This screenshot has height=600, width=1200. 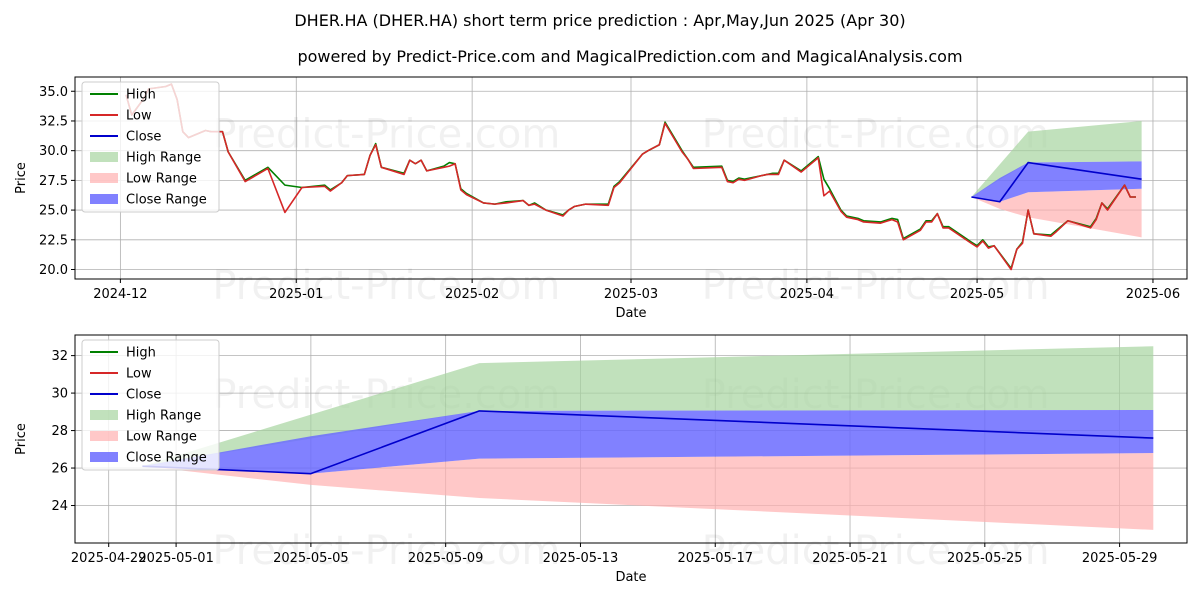 I want to click on y-tick-label: 28, so click(x=59, y=431).